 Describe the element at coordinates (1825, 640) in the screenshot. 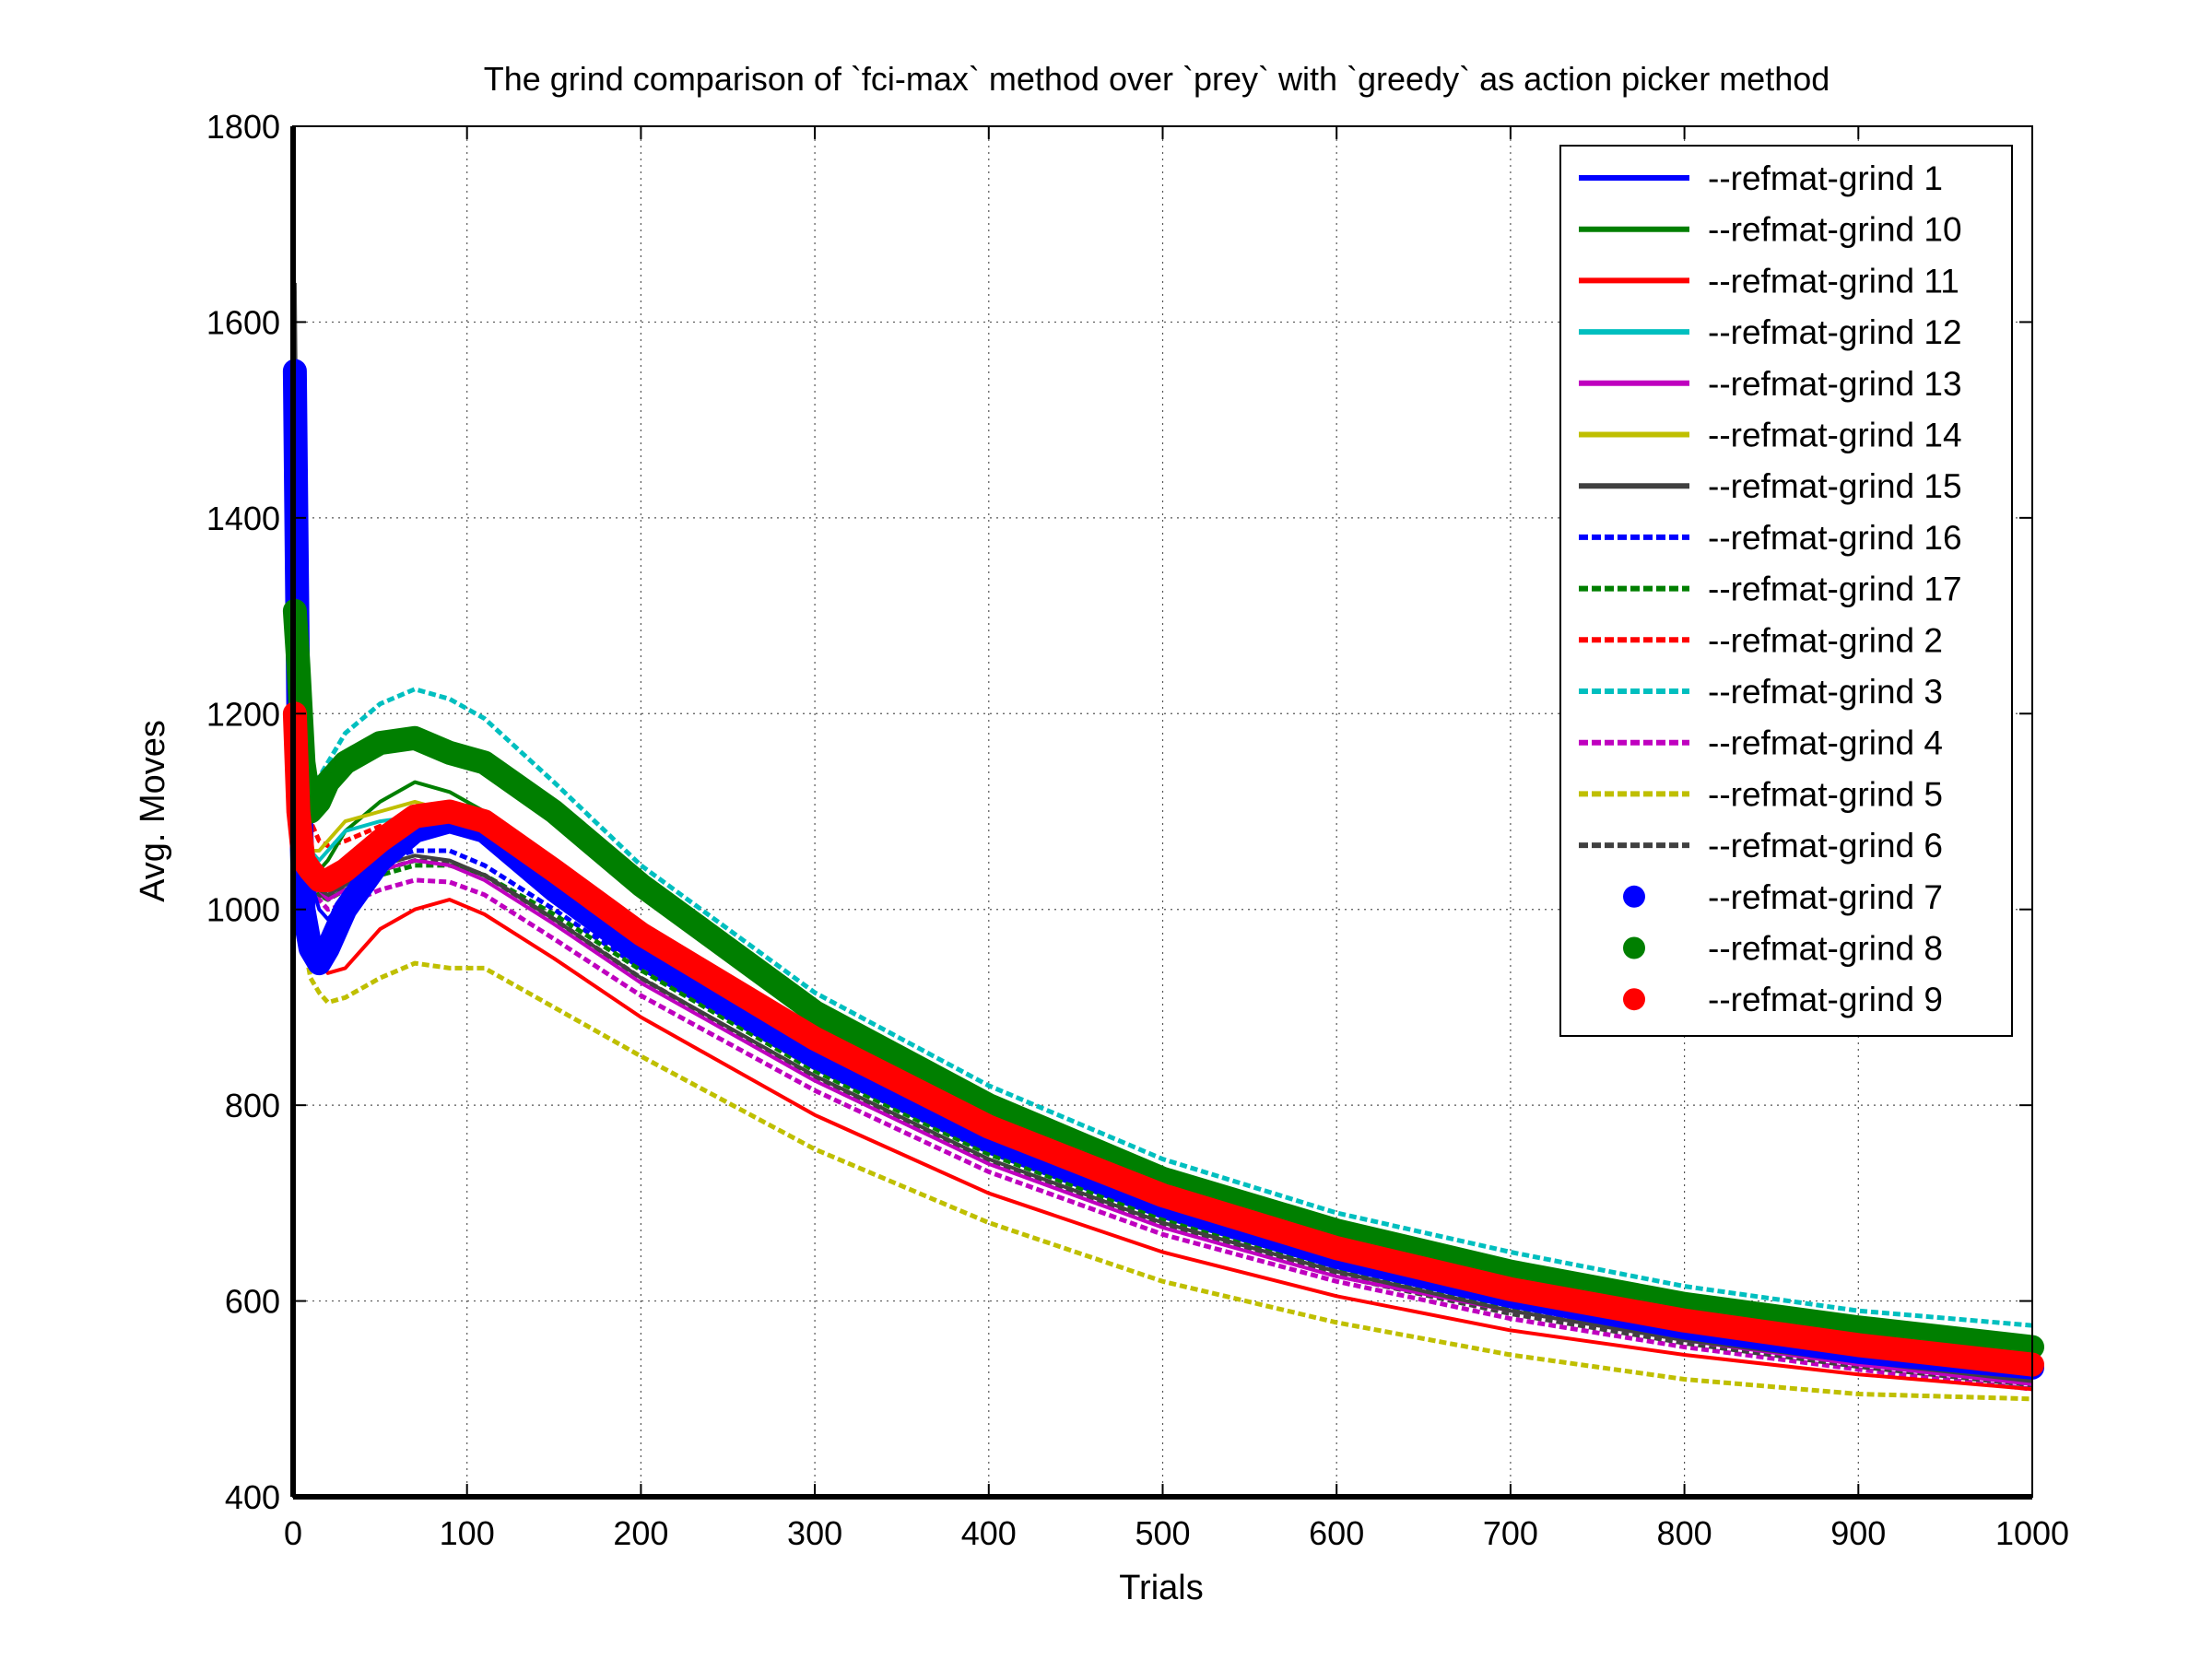

I see `legend-label: --refmat-grind 2` at that location.